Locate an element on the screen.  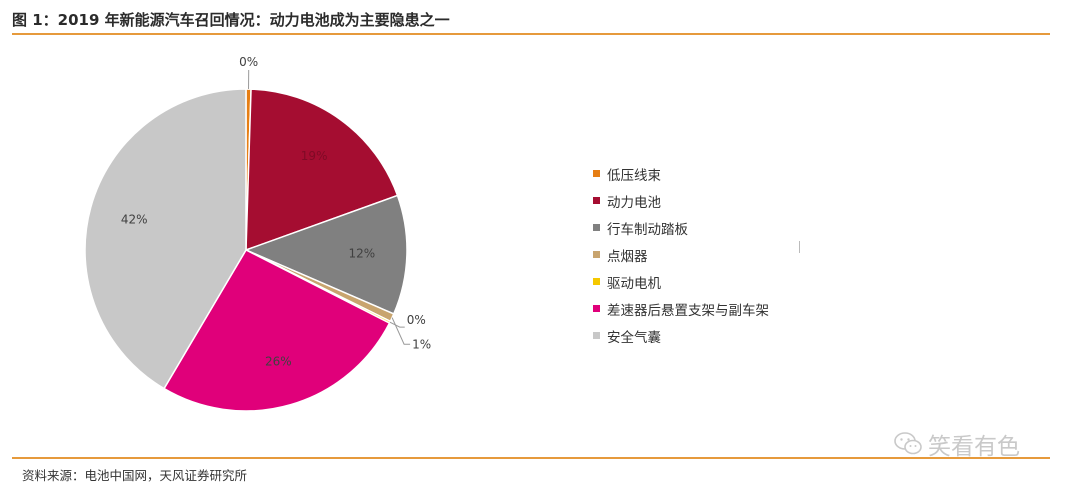
source-note: 资料来源：电池中国网，天风证券研究所 is located at coordinates (135, 475).